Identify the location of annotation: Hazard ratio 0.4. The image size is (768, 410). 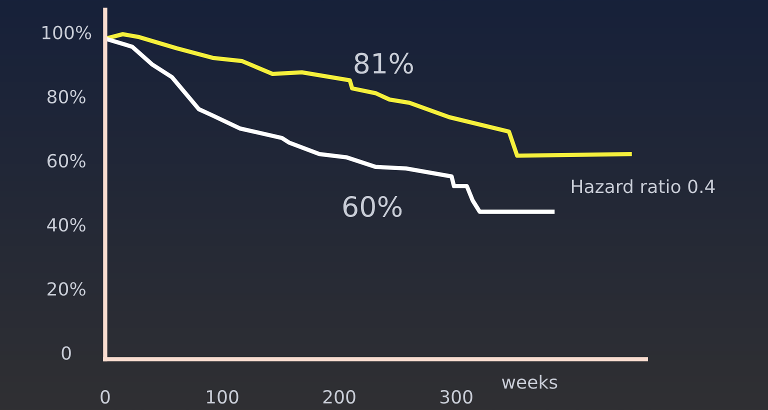
(643, 186).